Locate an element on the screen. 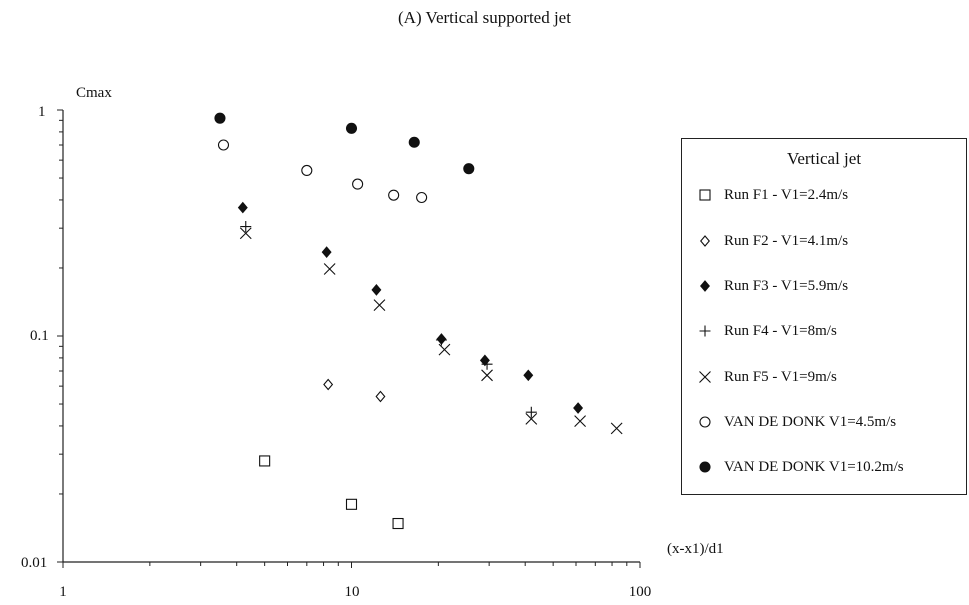 The height and width of the screenshot is (605, 969). legend-item-run-f3: Run F3 - V1=5.9m/s is located at coordinates (772, 286).